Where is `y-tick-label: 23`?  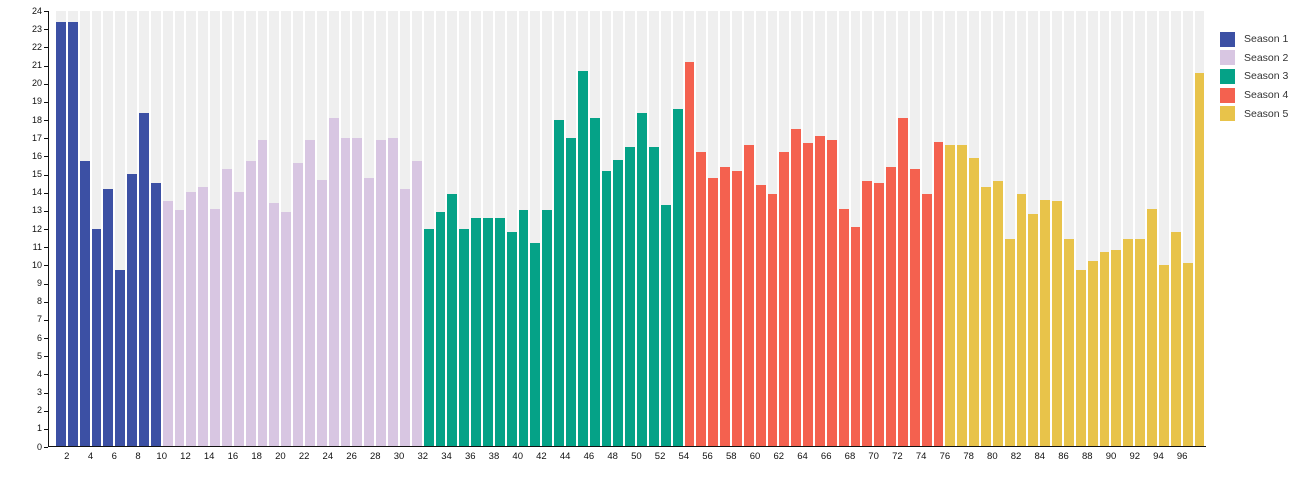 y-tick-label: 23 is located at coordinates (36, 28).